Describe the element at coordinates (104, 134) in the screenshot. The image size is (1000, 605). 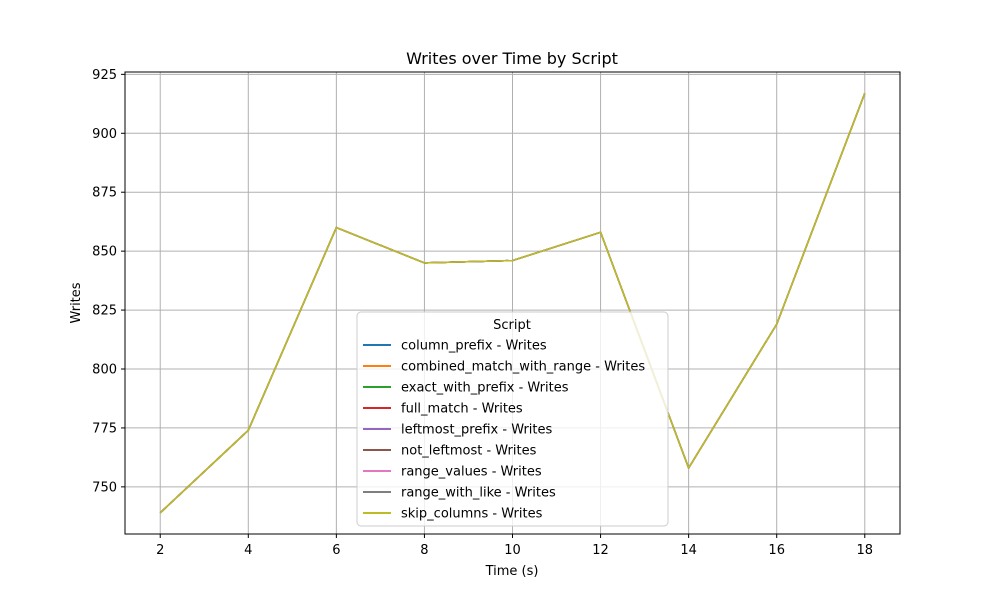
I see `y-tick-label: 900` at that location.